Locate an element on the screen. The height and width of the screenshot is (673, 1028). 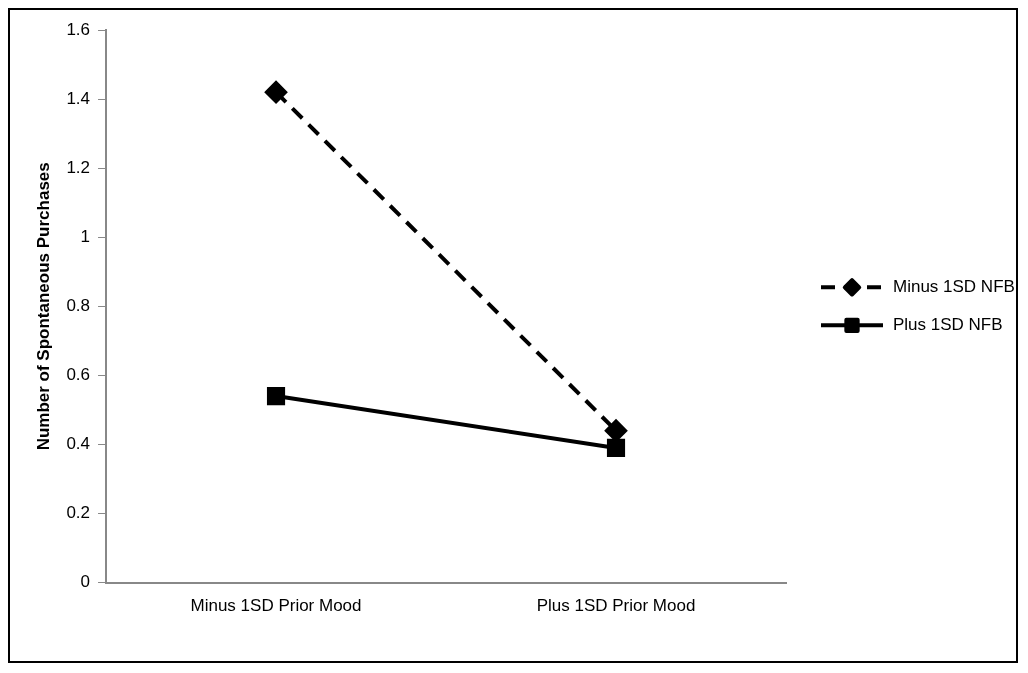
legend-label: Plus 1SD NFB is located at coordinates (948, 324).